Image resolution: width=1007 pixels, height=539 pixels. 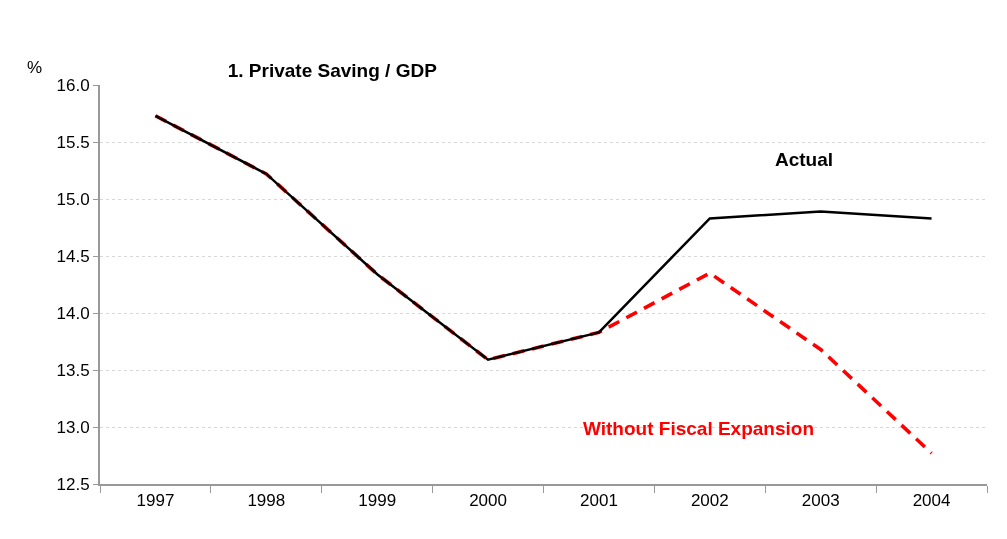 I want to click on y-tick-label: 14.0, so click(x=73, y=313).